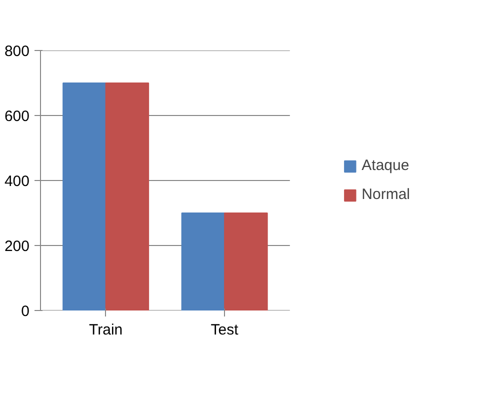 This screenshot has height=412, width=486. Describe the element at coordinates (17, 181) in the screenshot. I see `y-tick-label: 400` at that location.